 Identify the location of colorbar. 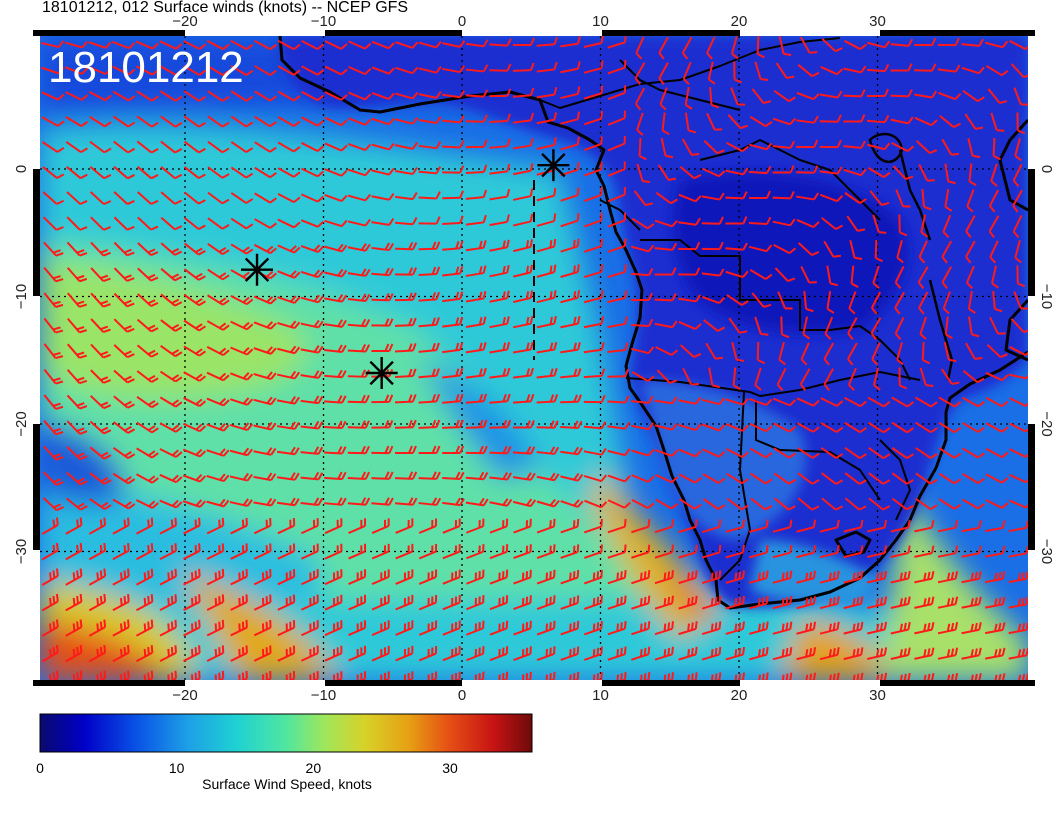
(286, 733).